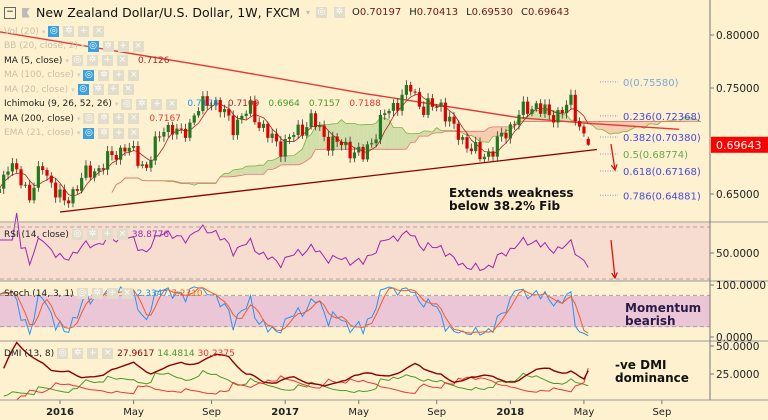  I want to click on indicator-name: Ichimoku (9, 26, 52, 26), so click(58, 104).